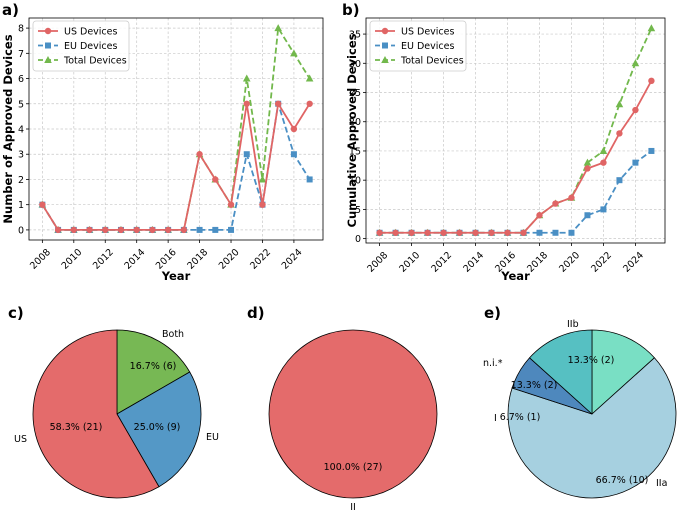  What do you see at coordinates (355, 181) in the screenshot?
I see `y-tick-label: 10` at bounding box center [355, 181].